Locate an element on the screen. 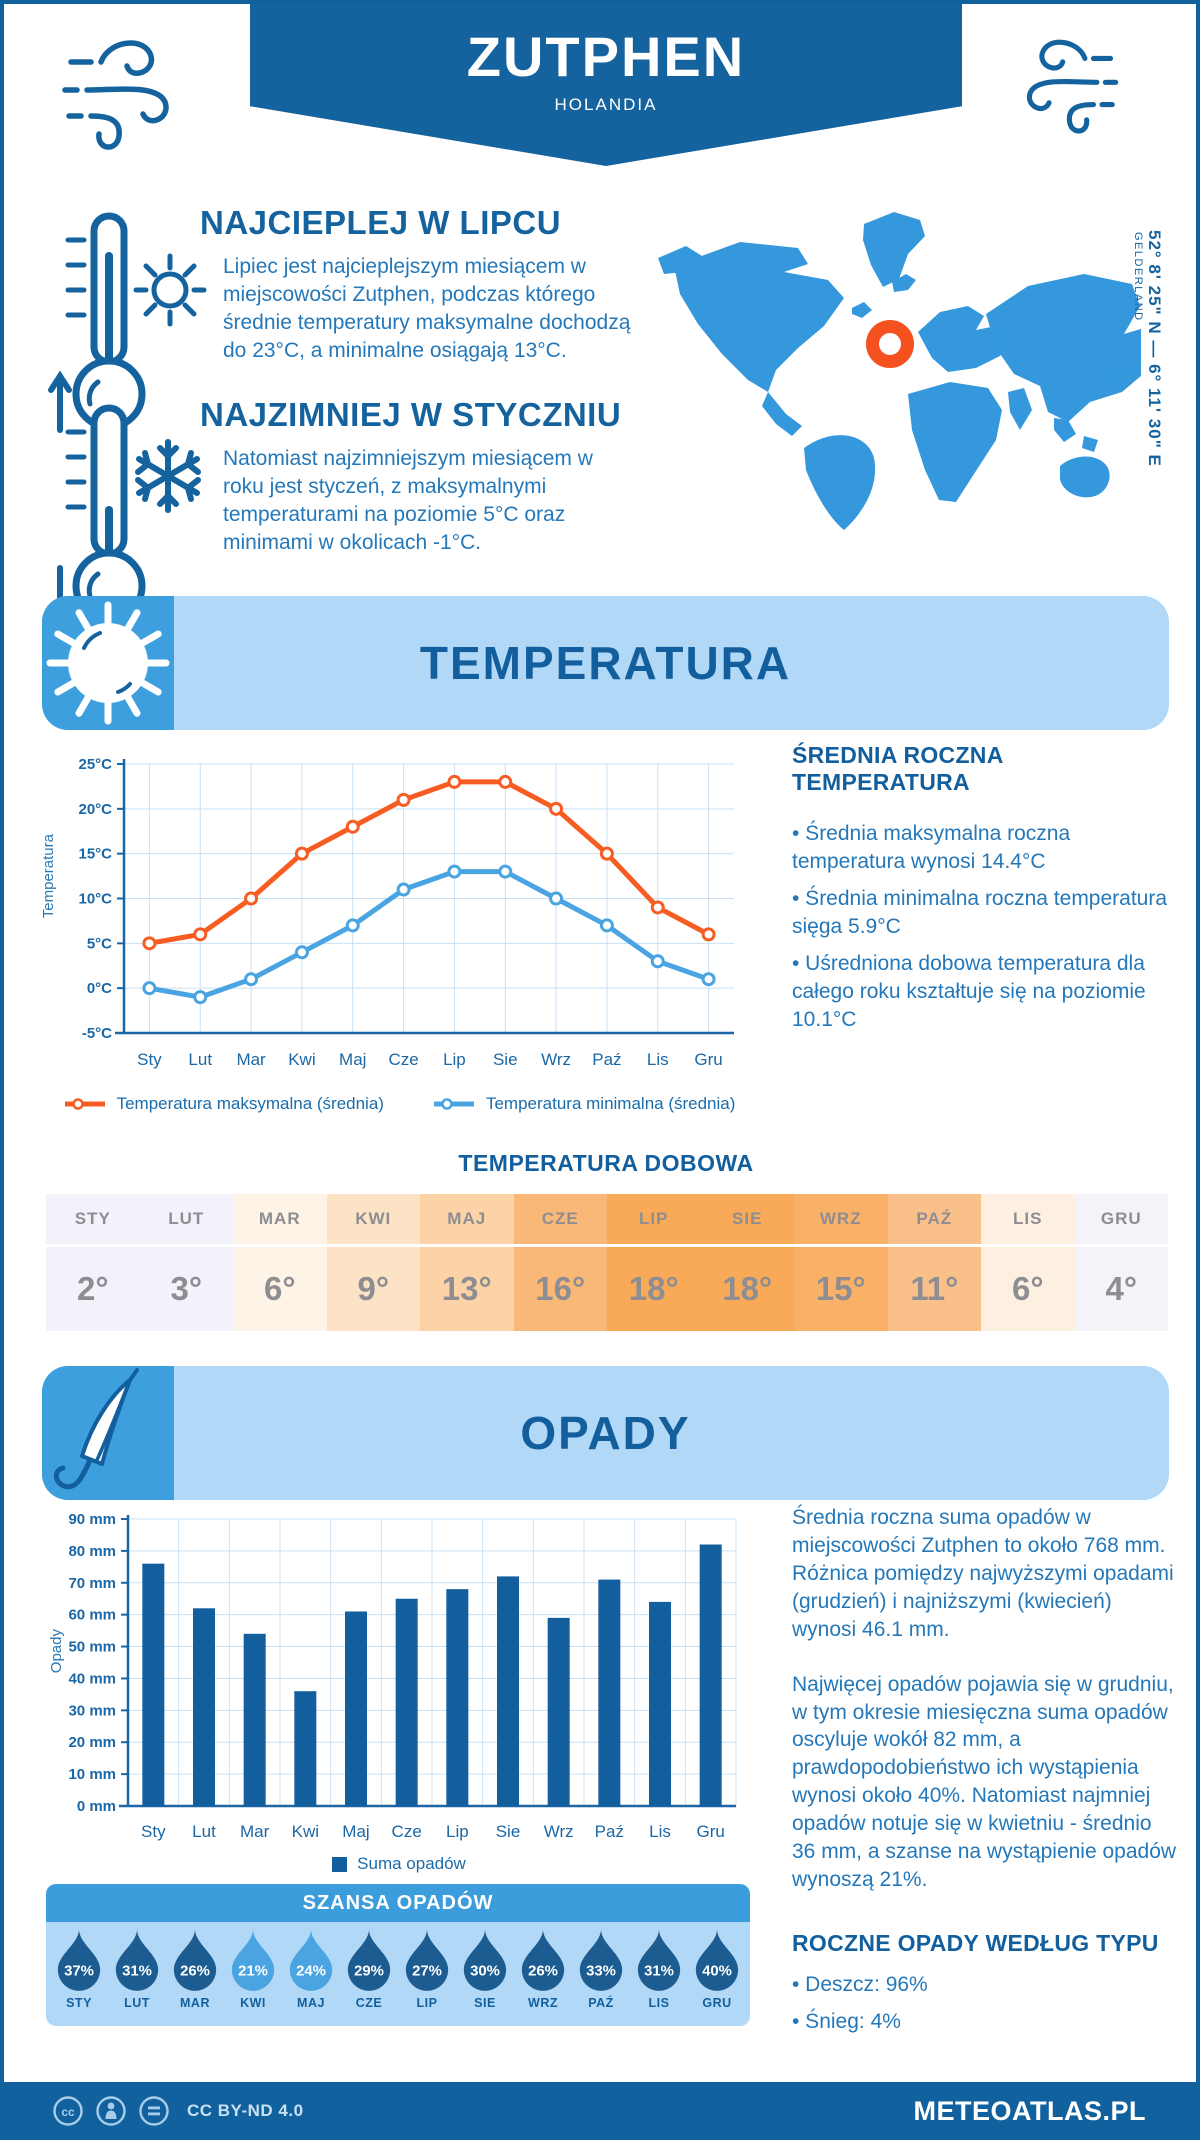  legend-swatch-min-icon is located at coordinates (453, 1104).